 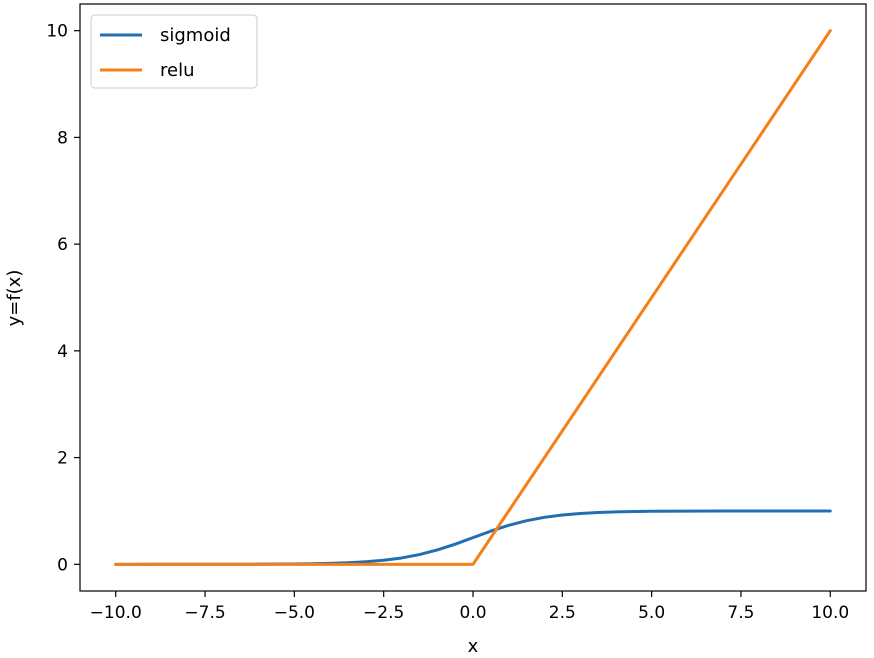 I want to click on y-axis-label: y=f(x), so click(x=14, y=298).